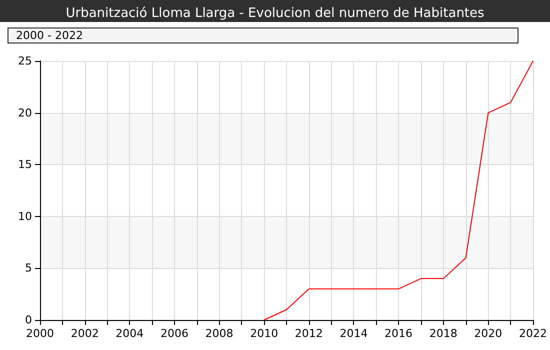 The height and width of the screenshot is (350, 550). I want to click on x-tick-label: 2010, so click(264, 333).